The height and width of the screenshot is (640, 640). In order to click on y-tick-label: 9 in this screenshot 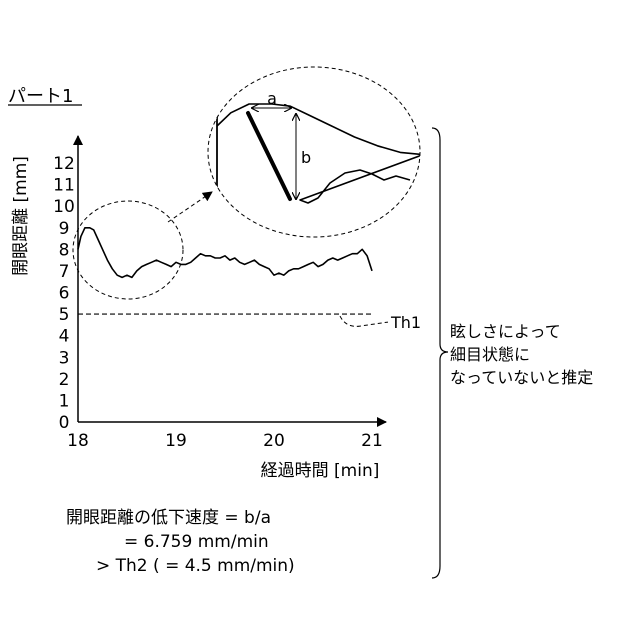, I will do `click(64, 229)`.